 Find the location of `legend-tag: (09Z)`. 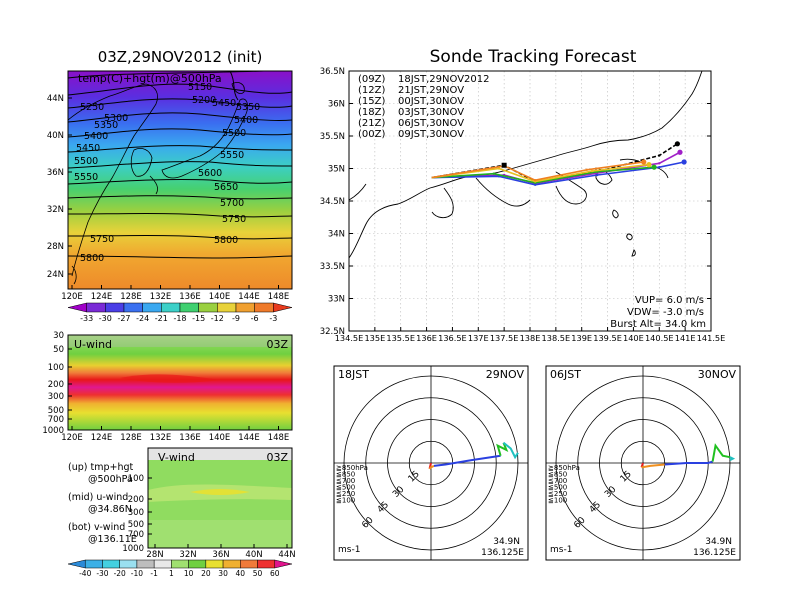

legend-tag: (09Z) is located at coordinates (371, 79).